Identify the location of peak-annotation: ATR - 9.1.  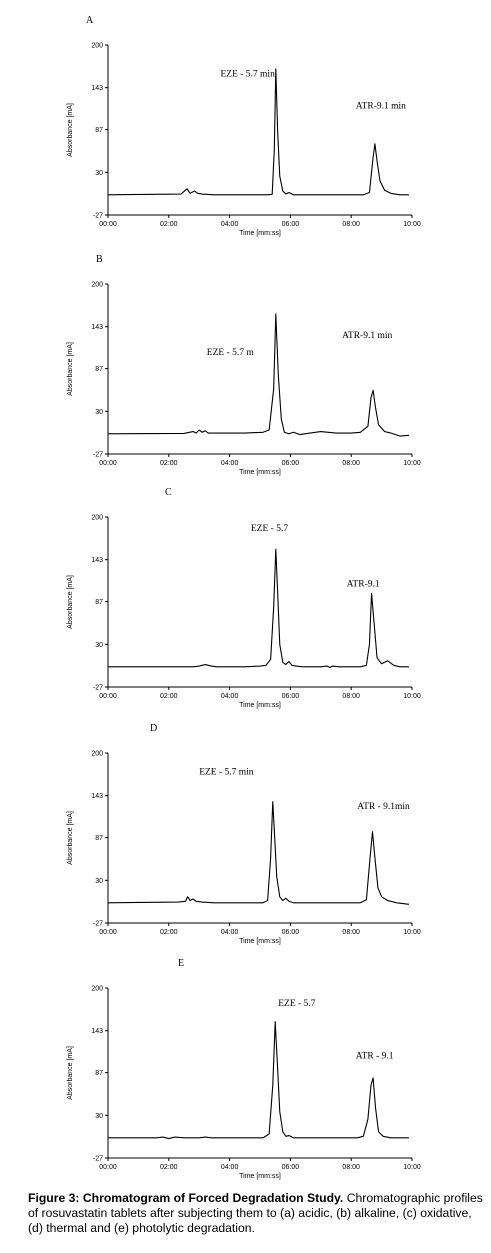
(375, 1056).